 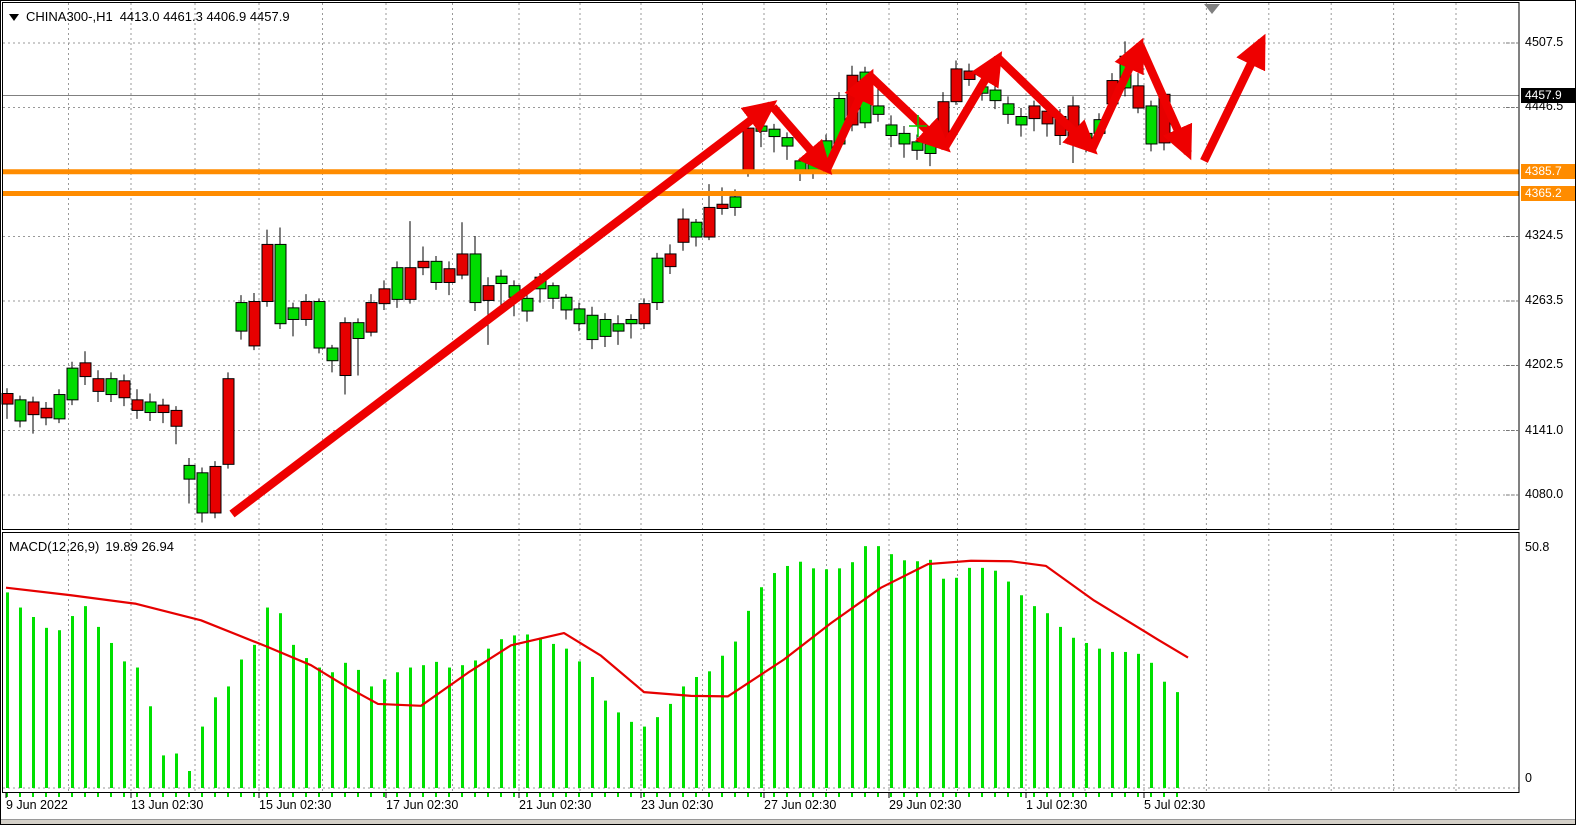 I want to click on macd-header: MACD(12,26,9) 19.89 26.94, so click(x=91, y=546).